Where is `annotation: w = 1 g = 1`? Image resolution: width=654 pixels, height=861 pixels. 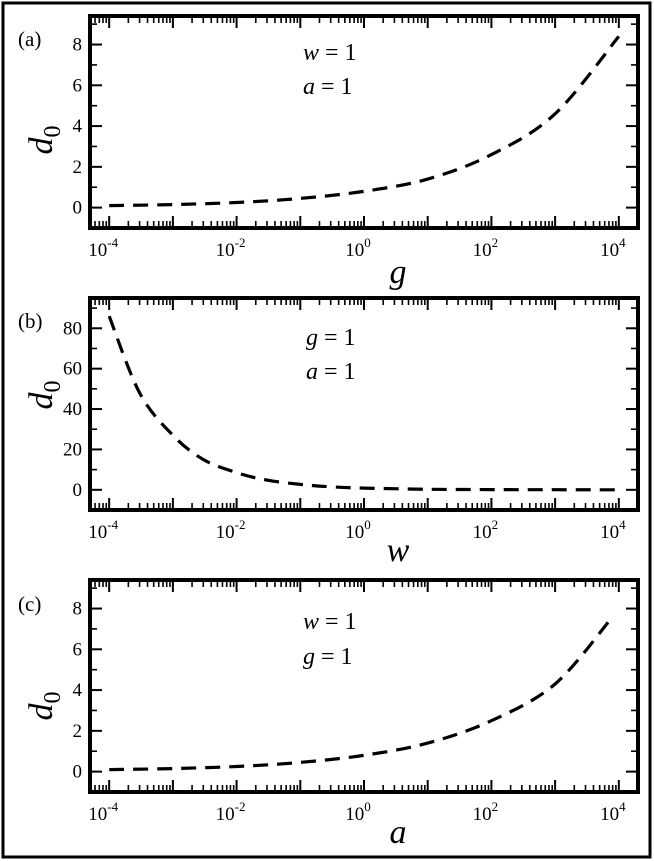 annotation: w = 1 g = 1 is located at coordinates (330, 639).